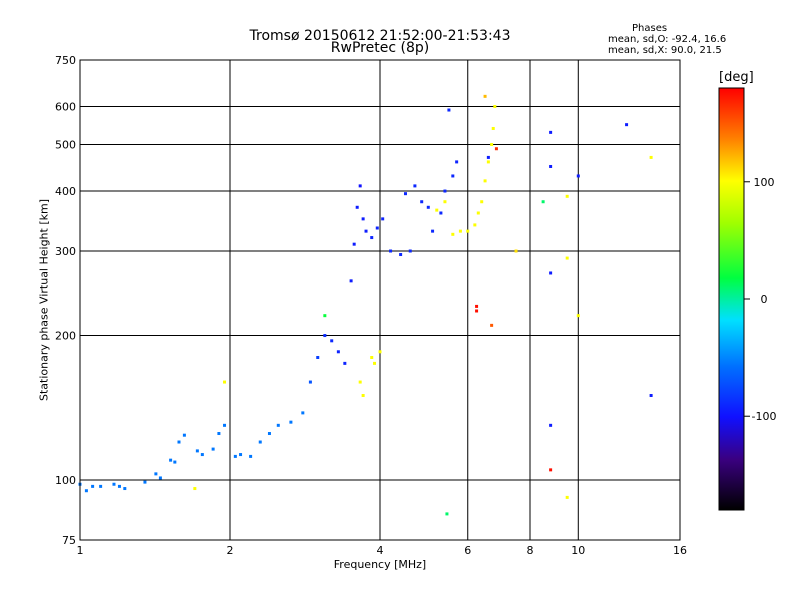  What do you see at coordinates (736, 77) in the screenshot?
I see `colorbar-label: [deg]` at bounding box center [736, 77].